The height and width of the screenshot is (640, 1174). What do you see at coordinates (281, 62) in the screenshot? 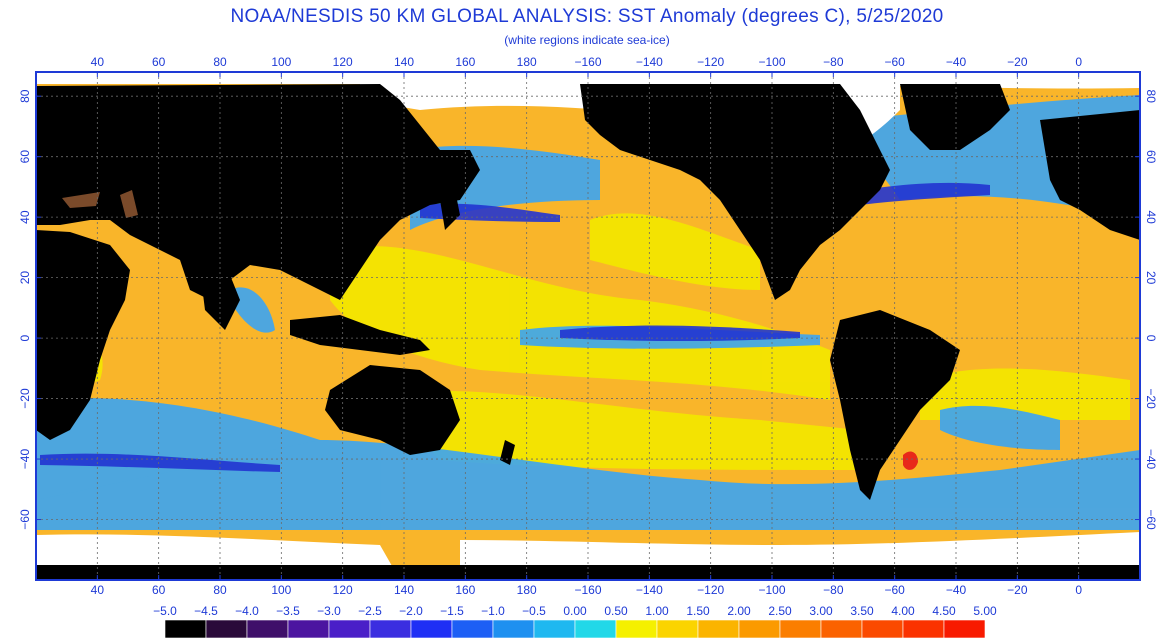
I see `lon-tick-label-top: 100` at bounding box center [281, 62].